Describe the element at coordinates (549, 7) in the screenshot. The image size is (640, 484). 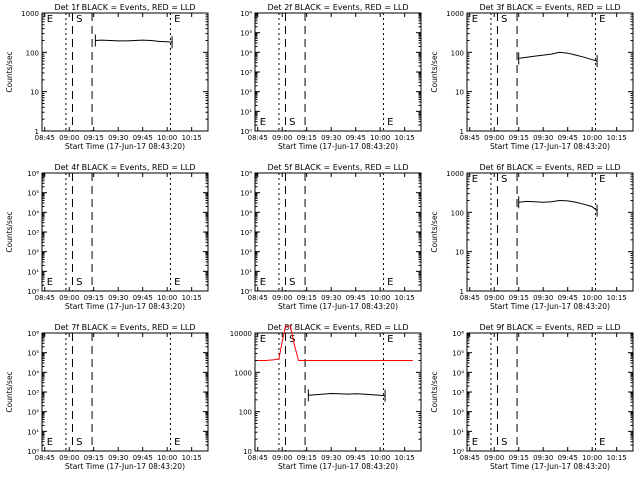
I see `chart-title: Det 3f BLACK = Events, RED = LLD` at that location.